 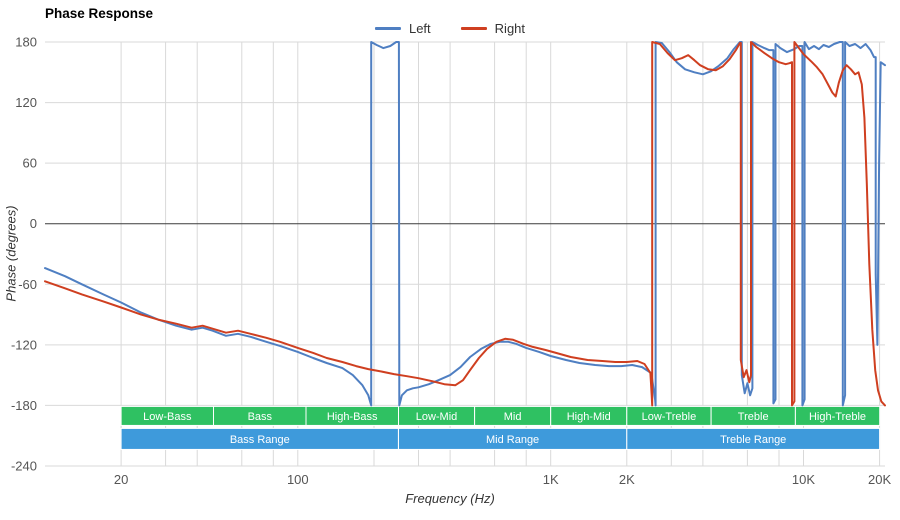 What do you see at coordinates (99, 13) in the screenshot?
I see `chart-title: Phase Response` at bounding box center [99, 13].